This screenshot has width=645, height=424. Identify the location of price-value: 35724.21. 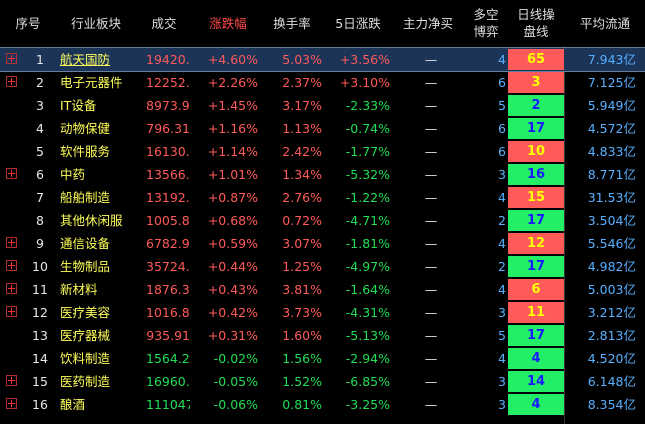
(168, 266).